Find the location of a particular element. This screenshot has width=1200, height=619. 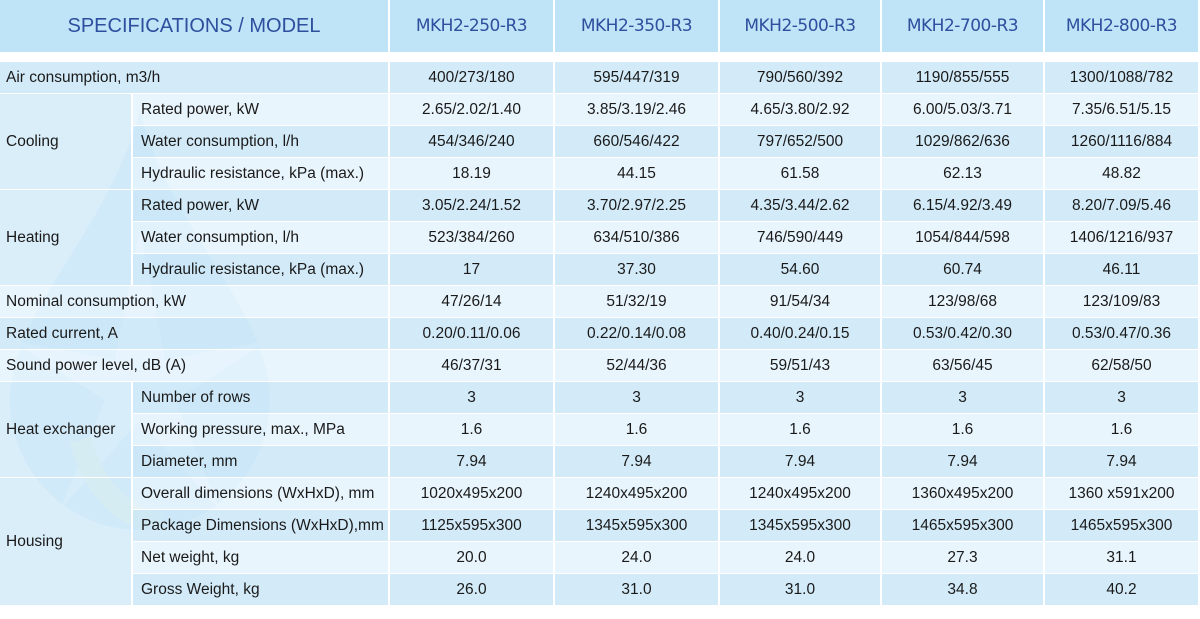

value-cell: 59/51/43 is located at coordinates (801, 366).